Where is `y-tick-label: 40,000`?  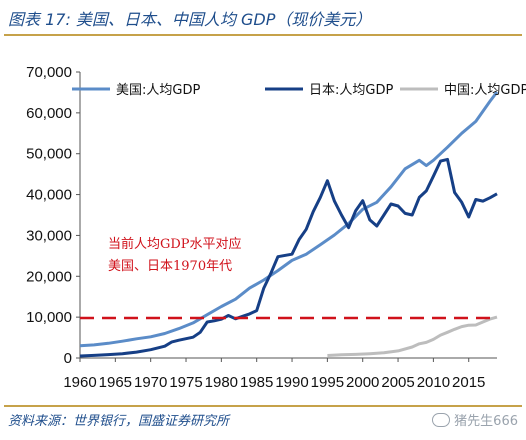 y-tick-label: 40,000 is located at coordinates (49, 195).